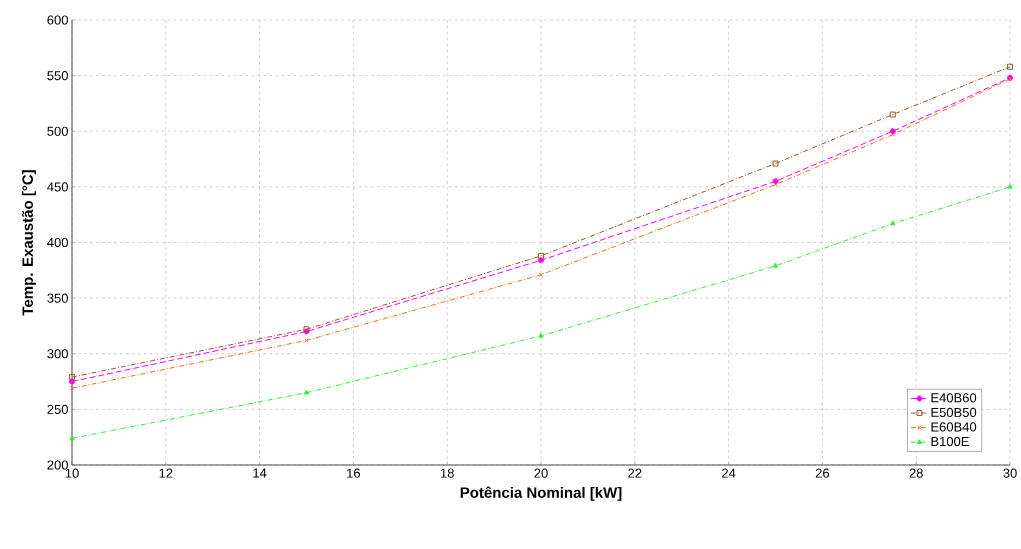 The width and height of the screenshot is (1021, 549). What do you see at coordinates (541, 473) in the screenshot?
I see `x-tick-label: 20` at bounding box center [541, 473].